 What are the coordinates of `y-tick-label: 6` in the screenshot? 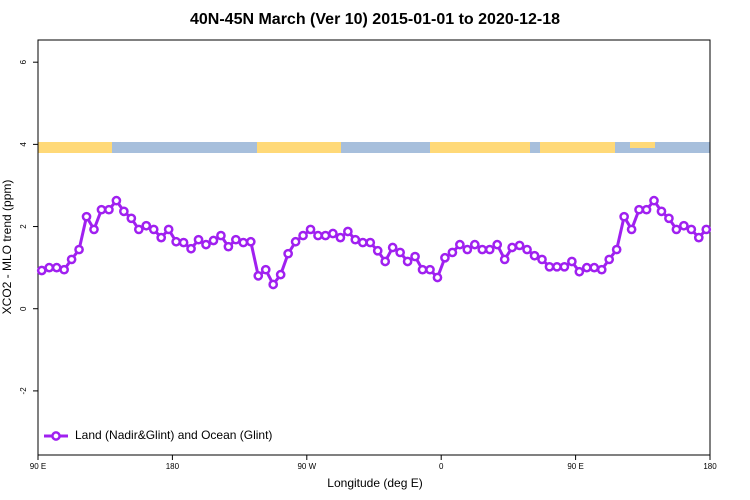 It's located at (23, 61).